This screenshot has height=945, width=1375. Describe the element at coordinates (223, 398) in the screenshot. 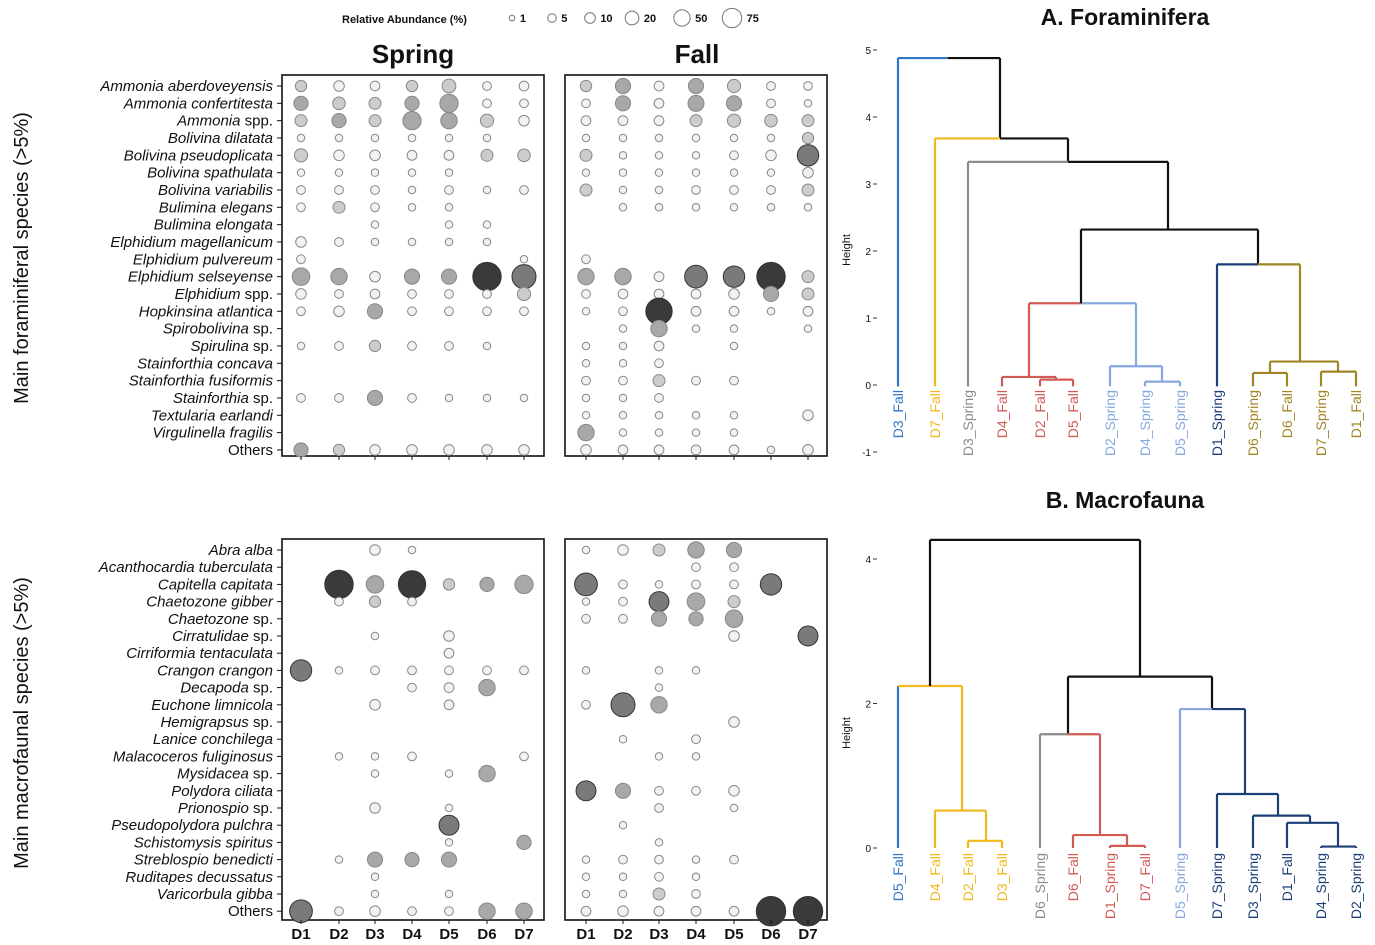

I see `foram-species-label: Stainforthia sp.` at that location.